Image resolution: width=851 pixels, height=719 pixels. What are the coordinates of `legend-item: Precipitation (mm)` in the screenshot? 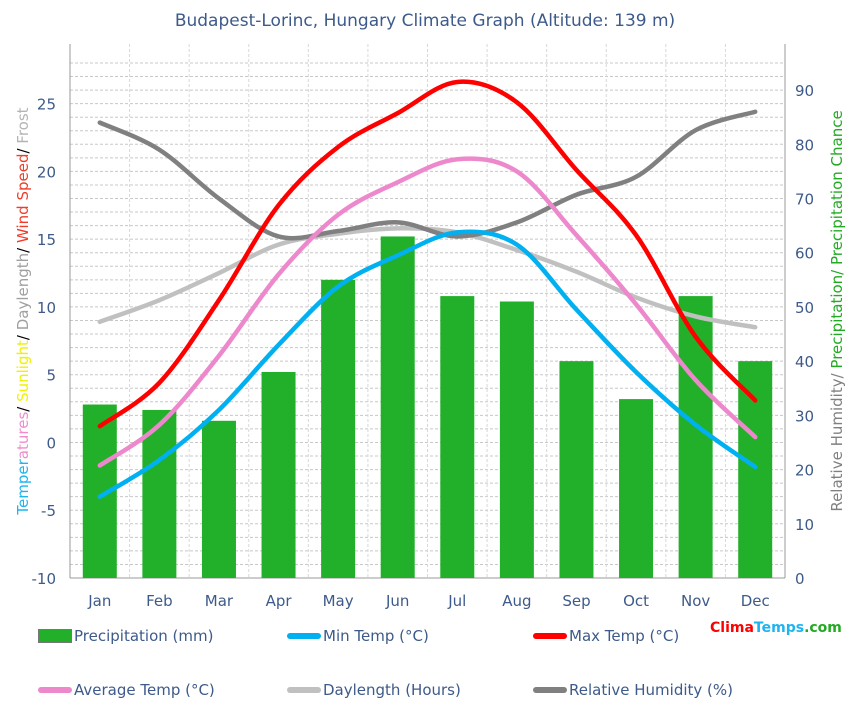 It's located at (125, 636).